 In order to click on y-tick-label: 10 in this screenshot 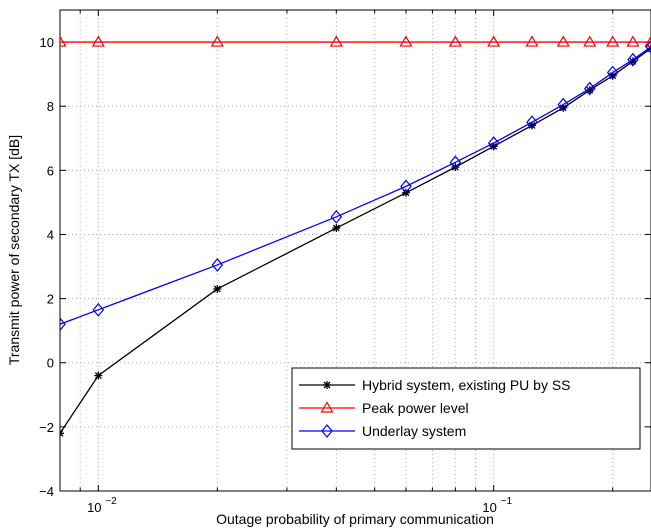, I will do `click(47, 42)`.